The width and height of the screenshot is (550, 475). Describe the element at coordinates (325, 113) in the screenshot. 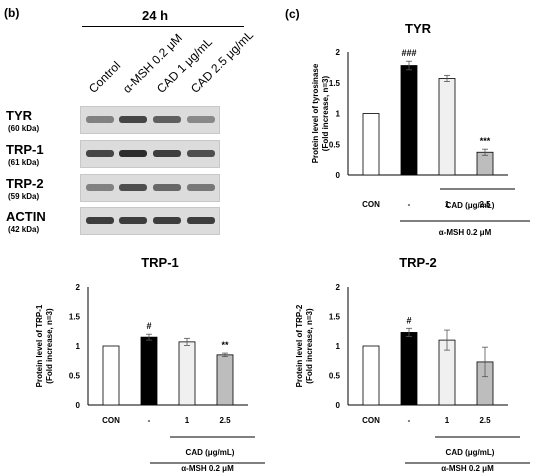

I see `y-axis-label-line2-tyr: (Fold increase, n=3)` at that location.